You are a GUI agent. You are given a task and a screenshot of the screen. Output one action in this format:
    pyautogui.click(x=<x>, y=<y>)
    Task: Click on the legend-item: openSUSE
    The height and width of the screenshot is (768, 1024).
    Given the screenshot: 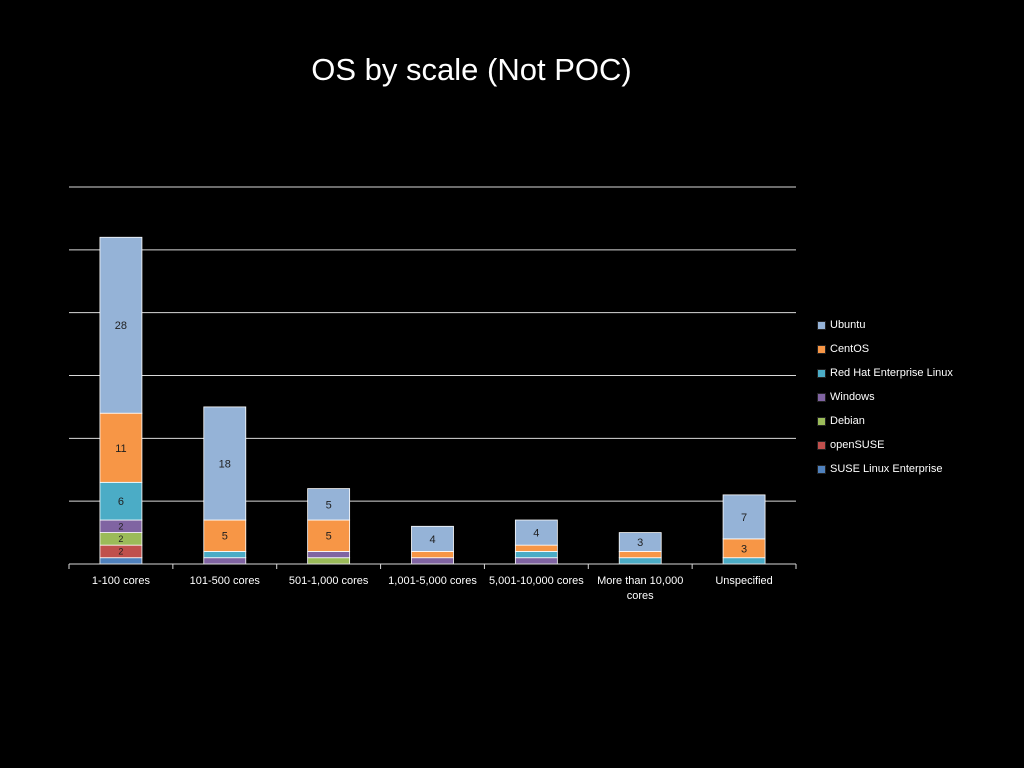 What is the action you would take?
    pyautogui.click(x=885, y=445)
    